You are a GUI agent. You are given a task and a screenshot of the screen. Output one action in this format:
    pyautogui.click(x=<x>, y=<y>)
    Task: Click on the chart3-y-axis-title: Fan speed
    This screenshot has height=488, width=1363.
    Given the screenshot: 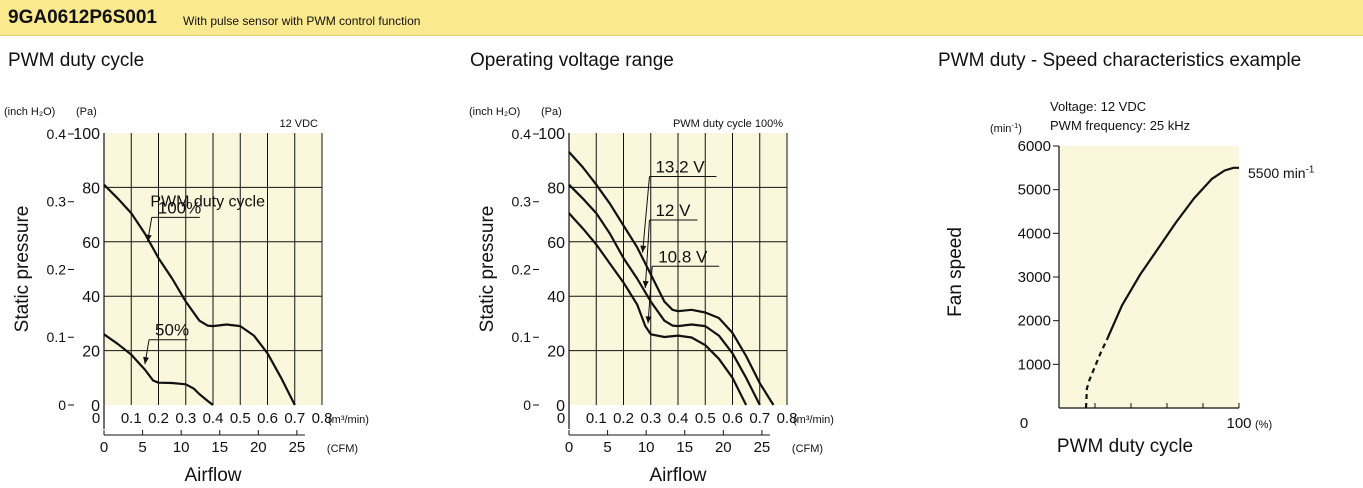 What is the action you would take?
    pyautogui.click(x=955, y=272)
    